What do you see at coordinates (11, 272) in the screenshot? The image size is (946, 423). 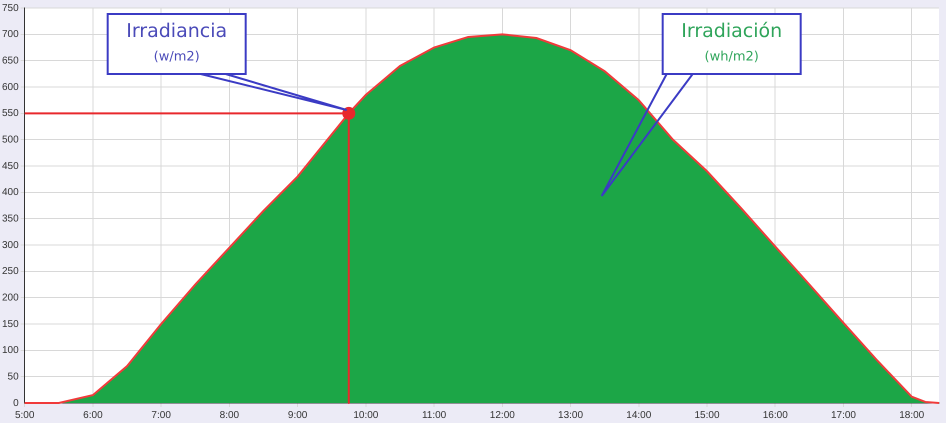 I see `y-tick-label: 250` at bounding box center [11, 272].